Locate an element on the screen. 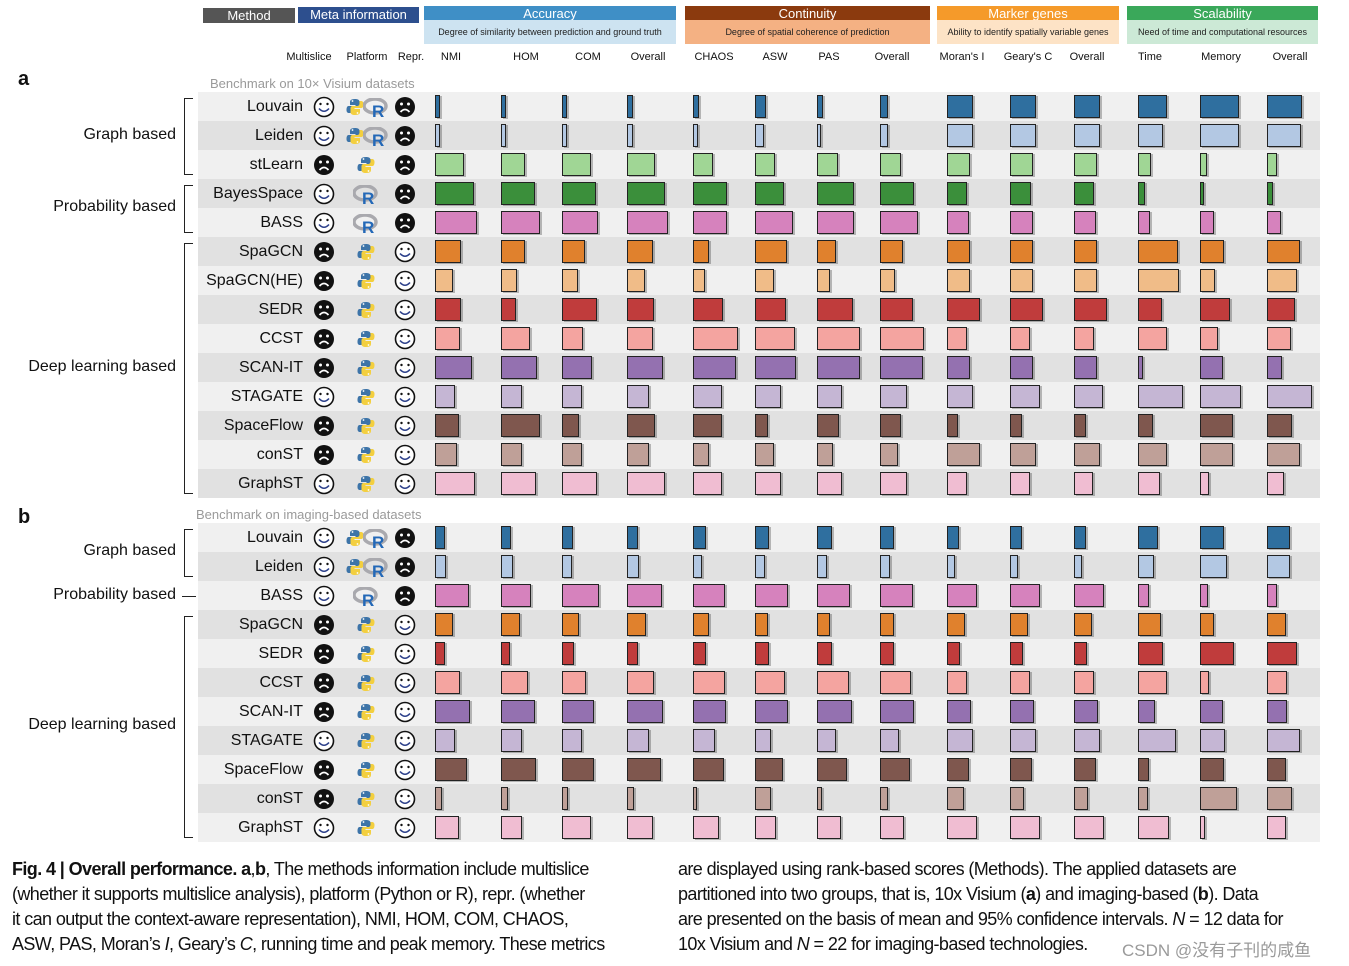 This screenshot has width=1349, height=966. method-name: STAGATE is located at coordinates (266, 740).